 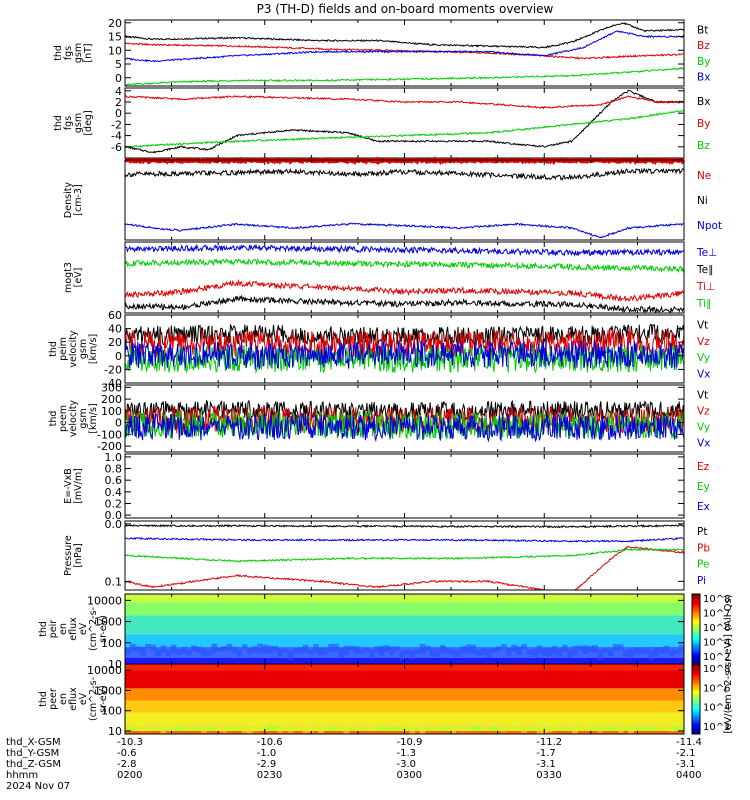 What do you see at coordinates (115, 23) in the screenshot?
I see `y-tick-label: 20` at bounding box center [115, 23].